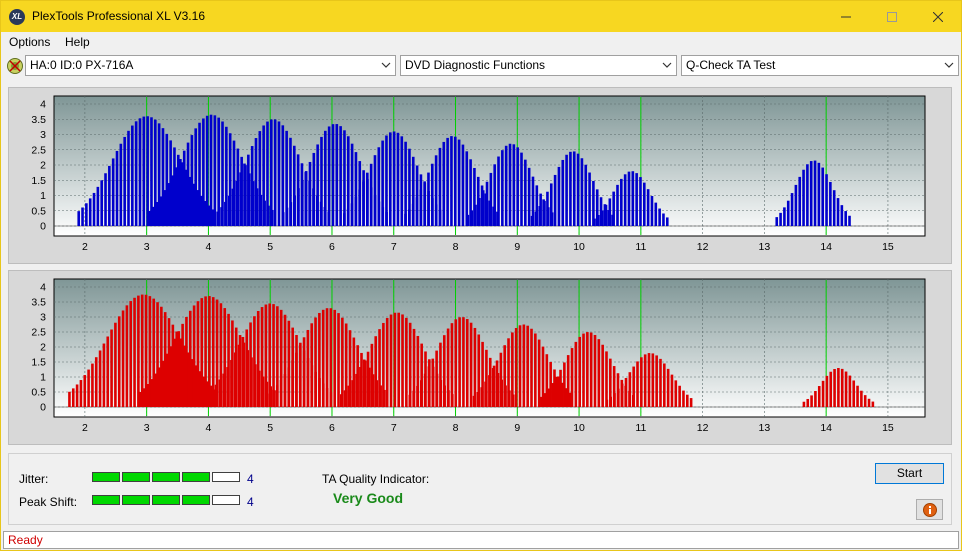  I want to click on start-button: Start, so click(909, 473).